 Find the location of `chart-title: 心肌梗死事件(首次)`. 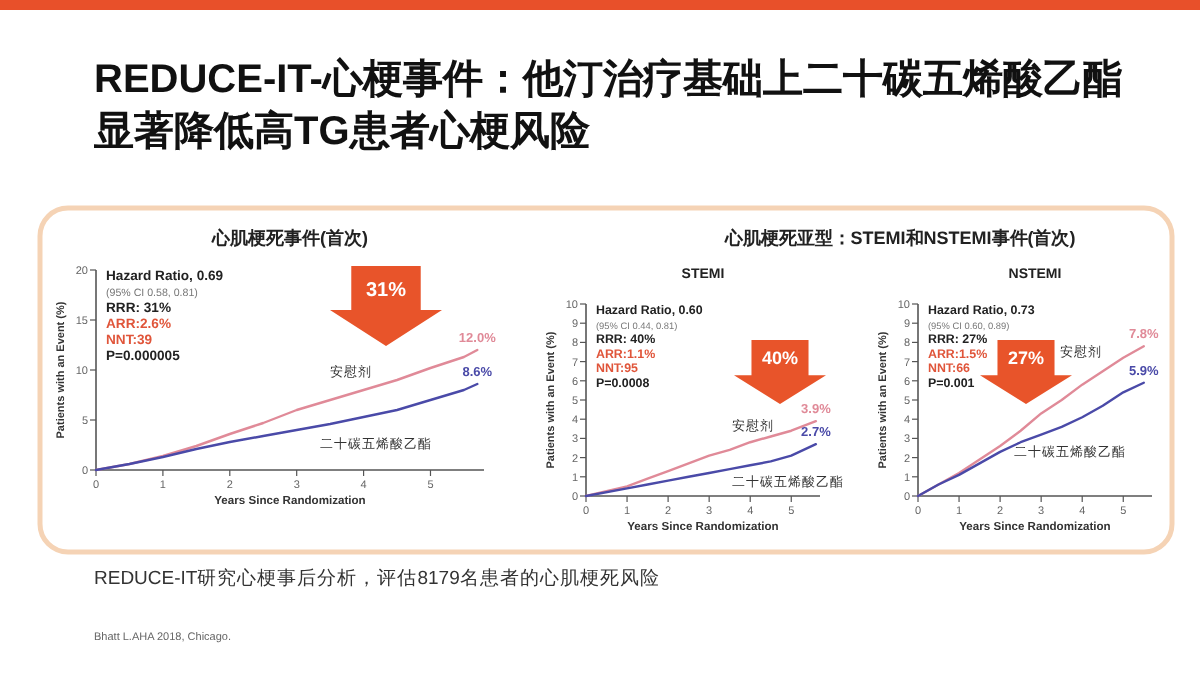

chart-title: 心肌梗死事件(首次) is located at coordinates (289, 238).